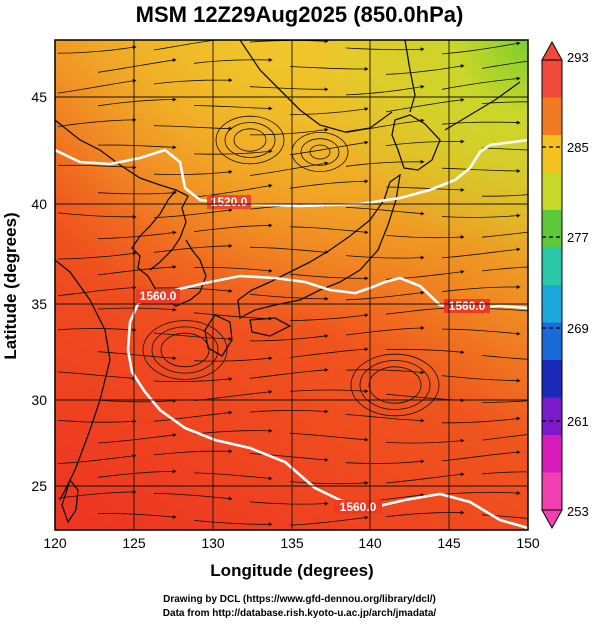  I want to click on x-tick-label: 135, so click(292, 543).